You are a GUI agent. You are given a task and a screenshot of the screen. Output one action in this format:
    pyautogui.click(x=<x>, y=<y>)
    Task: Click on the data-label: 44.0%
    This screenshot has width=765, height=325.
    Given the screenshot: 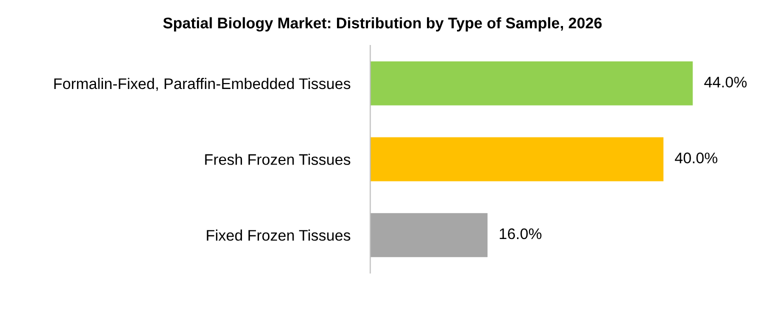 What is the action you would take?
    pyautogui.click(x=725, y=82)
    